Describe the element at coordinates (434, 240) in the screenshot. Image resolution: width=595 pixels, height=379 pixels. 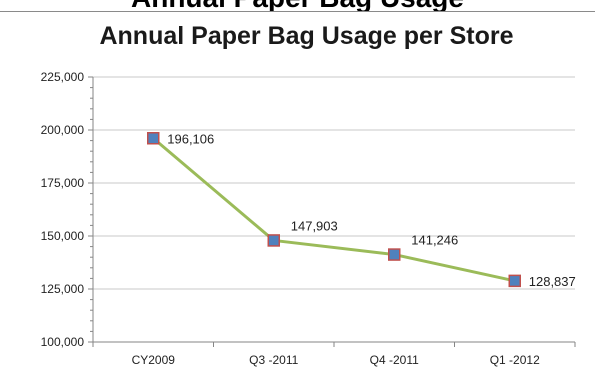
I see `data-label: 141,246` at that location.